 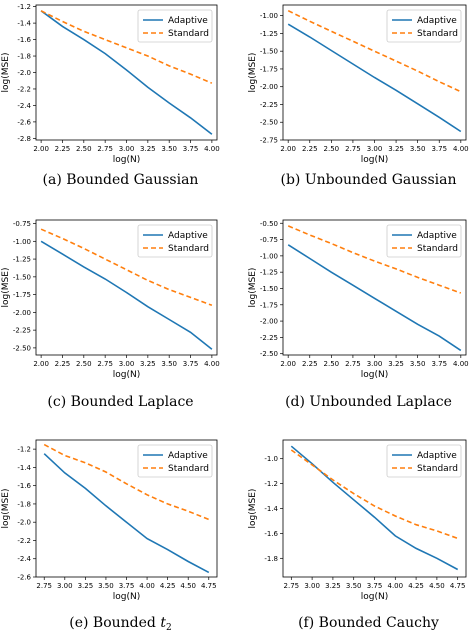 I want to click on y-tick-label: -2.4, so click(x=24, y=559).